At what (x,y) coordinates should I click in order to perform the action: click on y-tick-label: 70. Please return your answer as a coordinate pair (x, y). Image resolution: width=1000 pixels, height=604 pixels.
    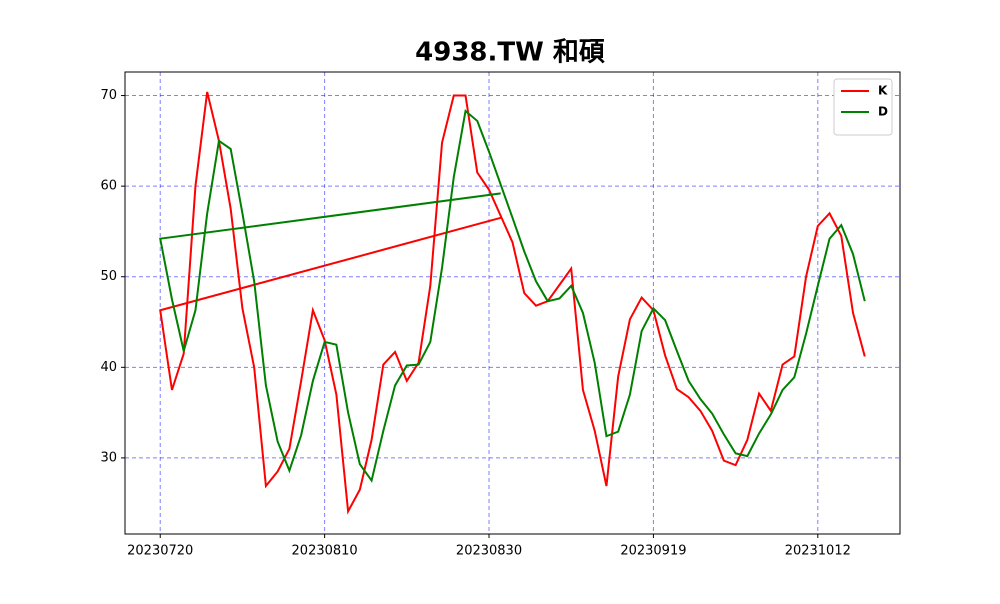
    Looking at the image, I should click on (108, 95).